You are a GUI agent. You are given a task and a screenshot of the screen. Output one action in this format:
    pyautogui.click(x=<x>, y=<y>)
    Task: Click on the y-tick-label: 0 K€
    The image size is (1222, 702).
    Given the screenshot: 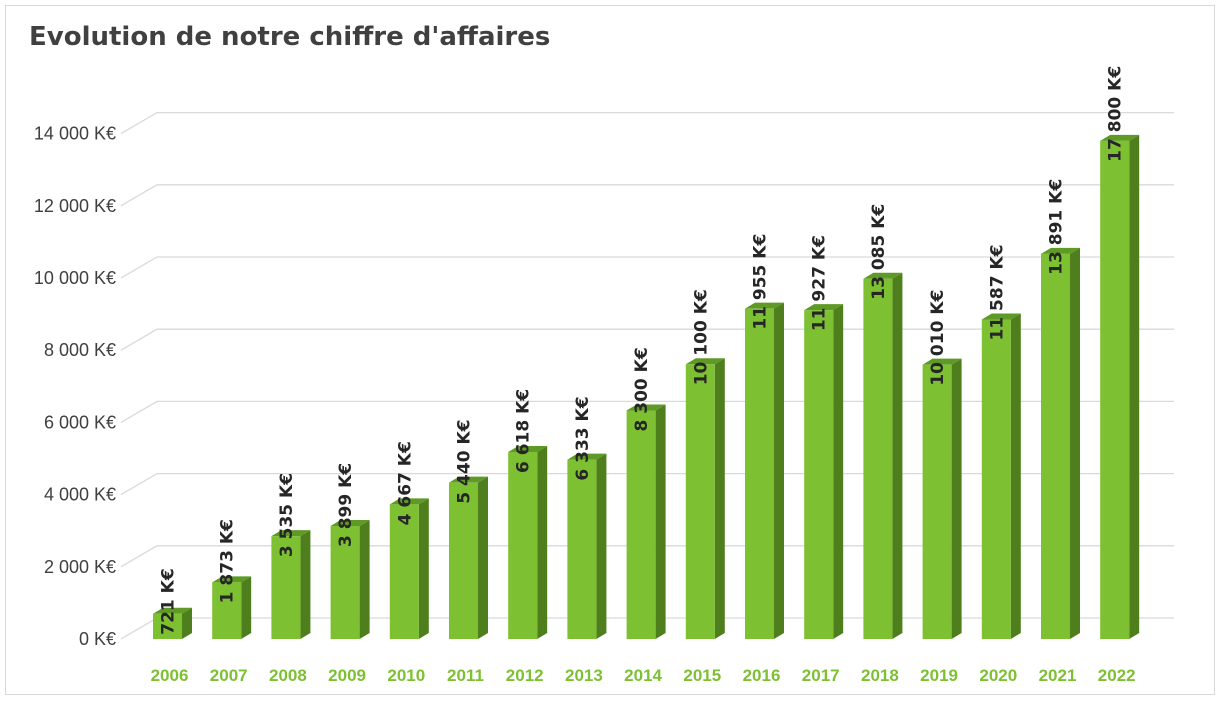 What is the action you would take?
    pyautogui.click(x=97, y=639)
    